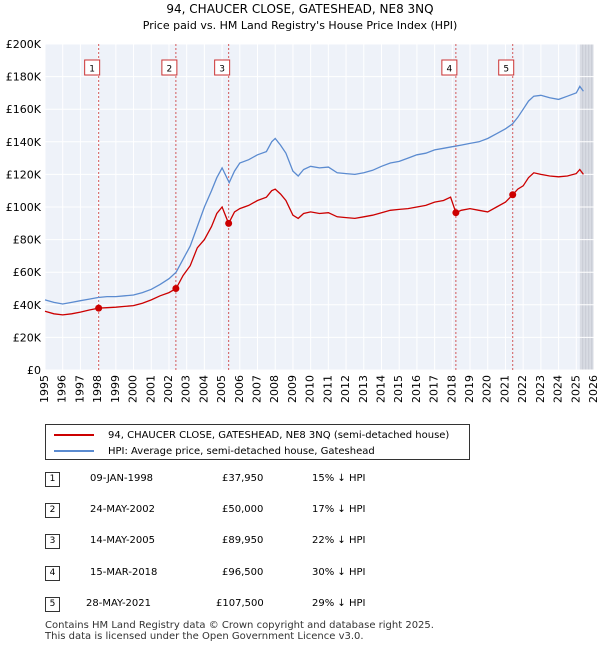  I want to click on y-tick-label: £0, so click(34, 370).